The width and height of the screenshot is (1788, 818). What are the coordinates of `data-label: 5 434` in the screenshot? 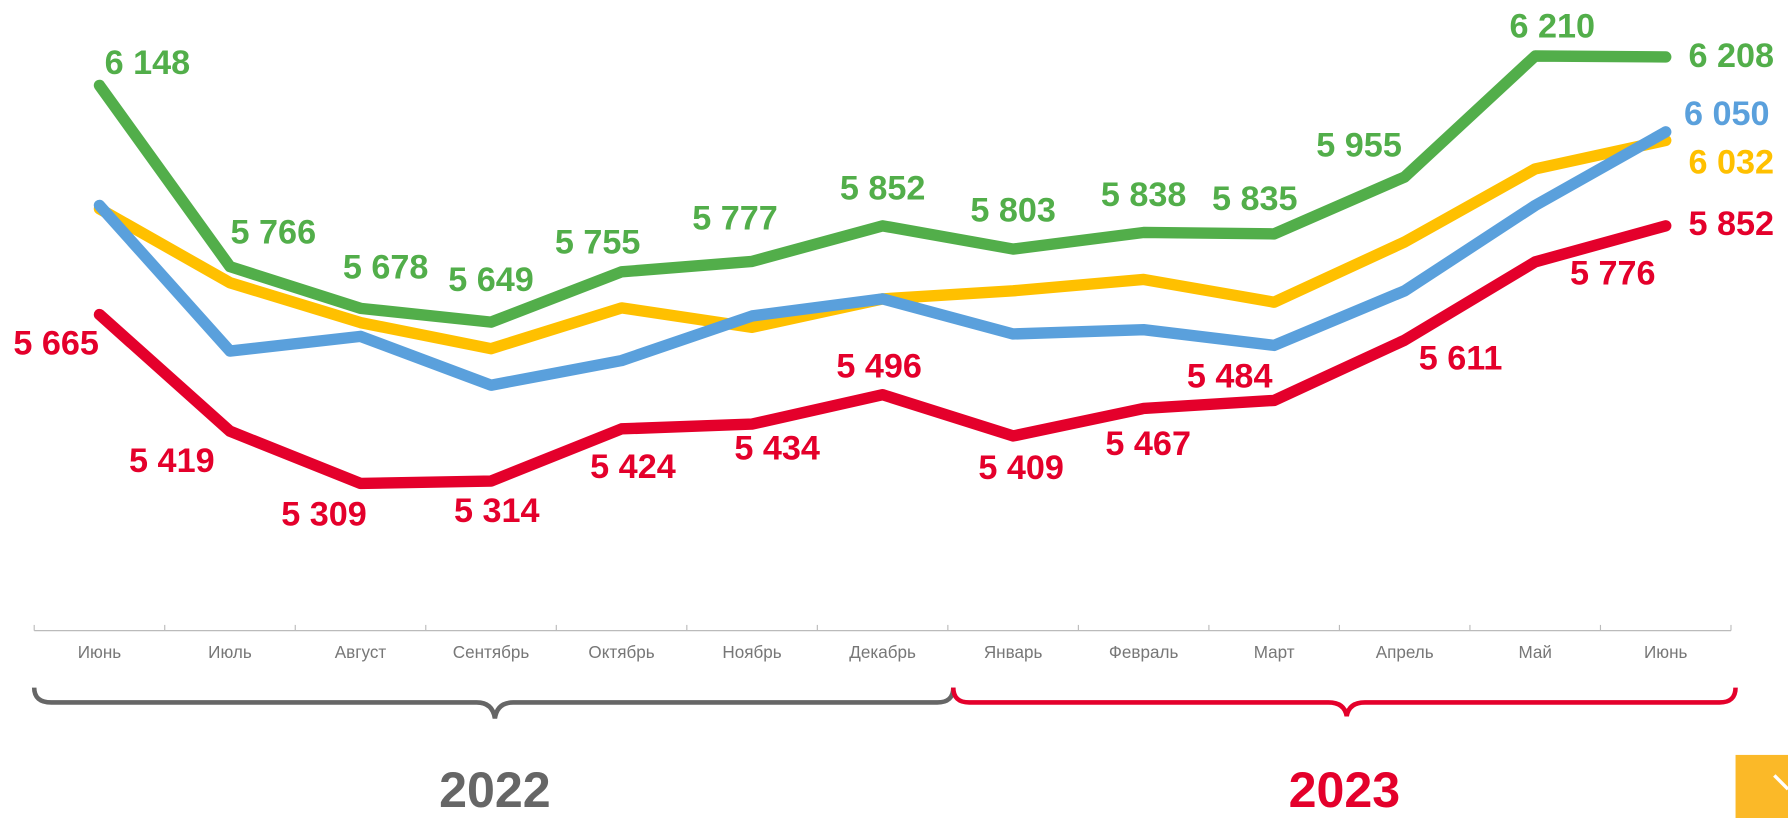 It's located at (777, 448).